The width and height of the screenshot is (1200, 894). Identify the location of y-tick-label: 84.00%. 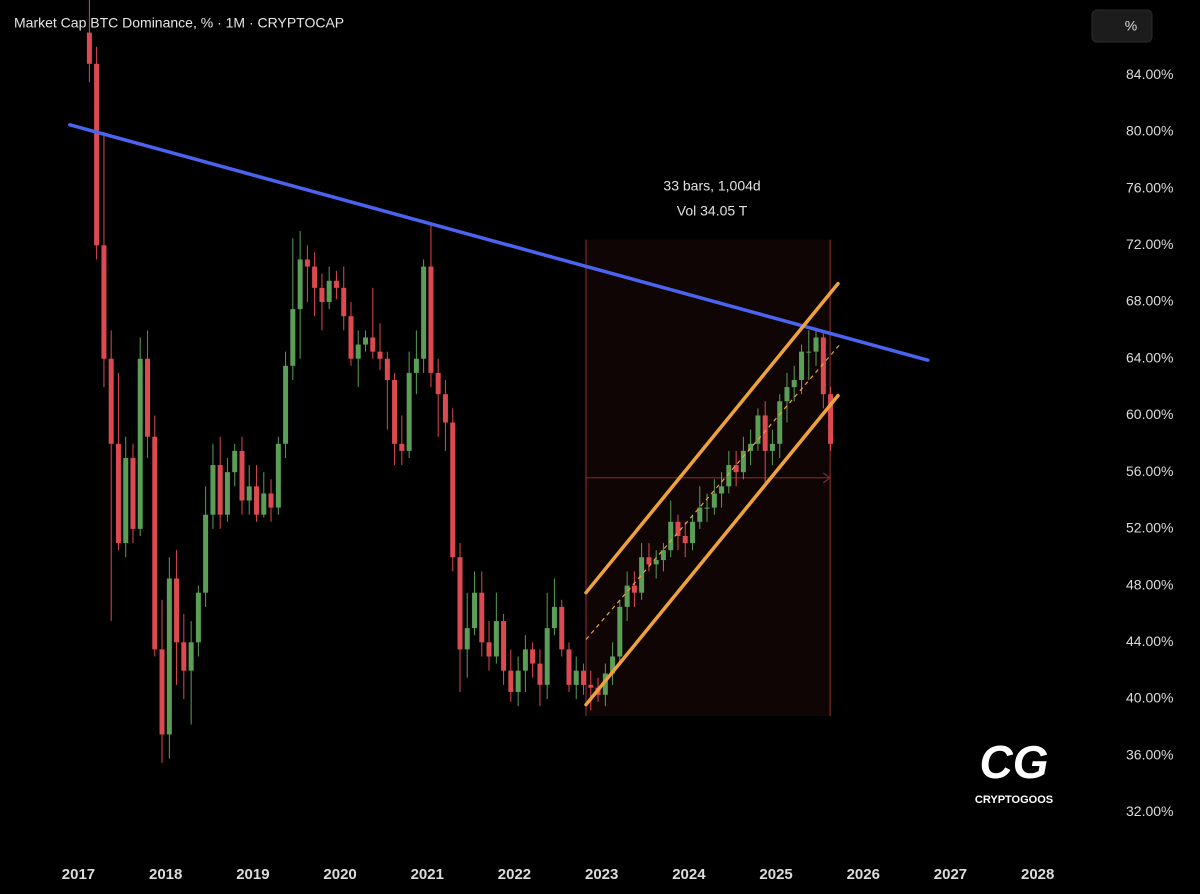
(1149, 74).